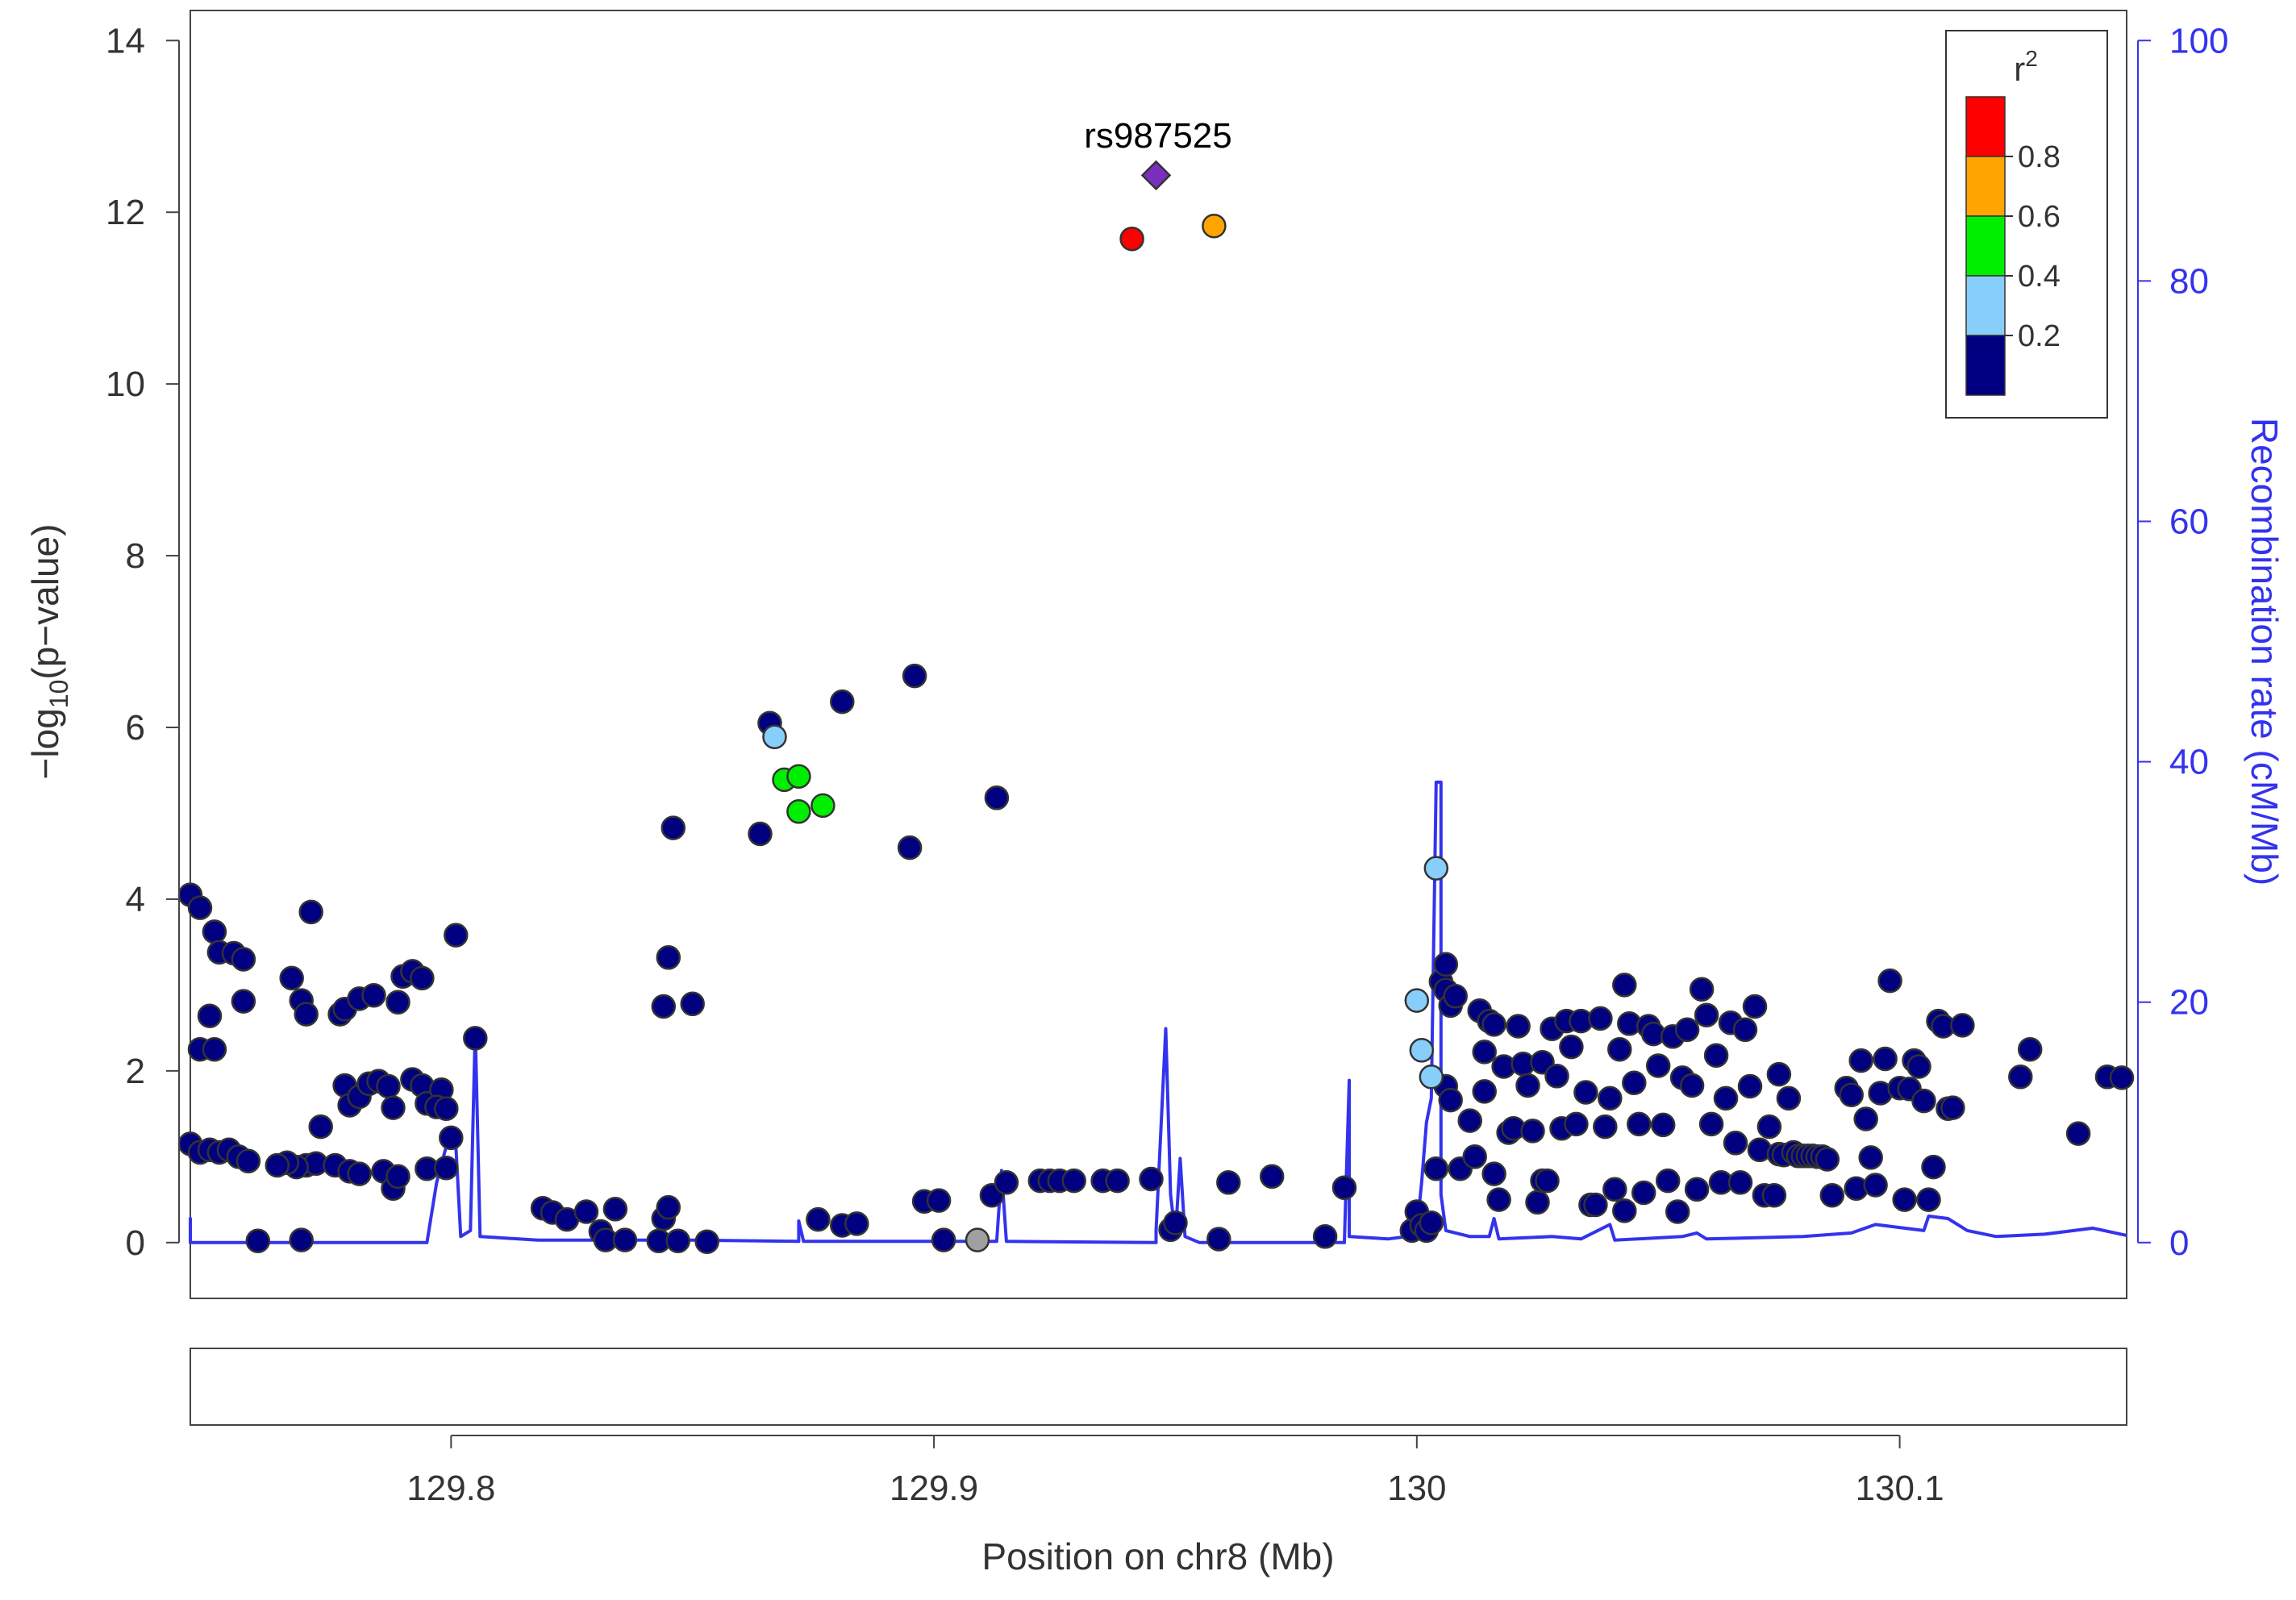 This screenshot has width=2296, height=1600. What do you see at coordinates (2039, 217) in the screenshot?
I see `legend-tick-label: 0.6` at bounding box center [2039, 217].